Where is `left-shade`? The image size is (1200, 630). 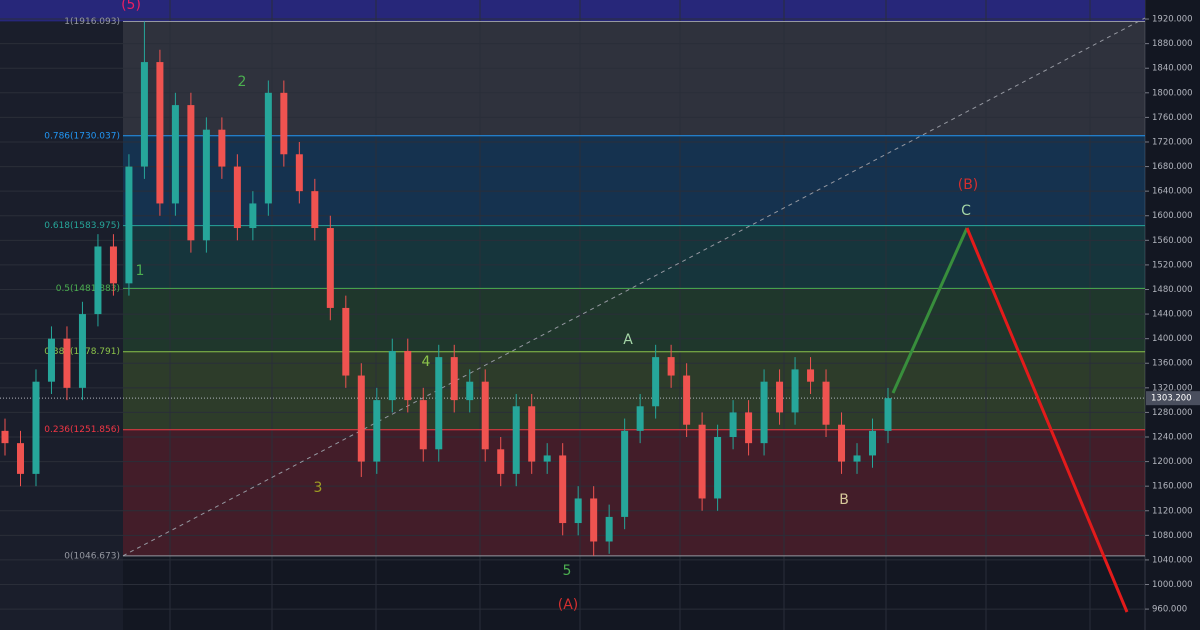
left-shade is located at coordinates (61, 325).